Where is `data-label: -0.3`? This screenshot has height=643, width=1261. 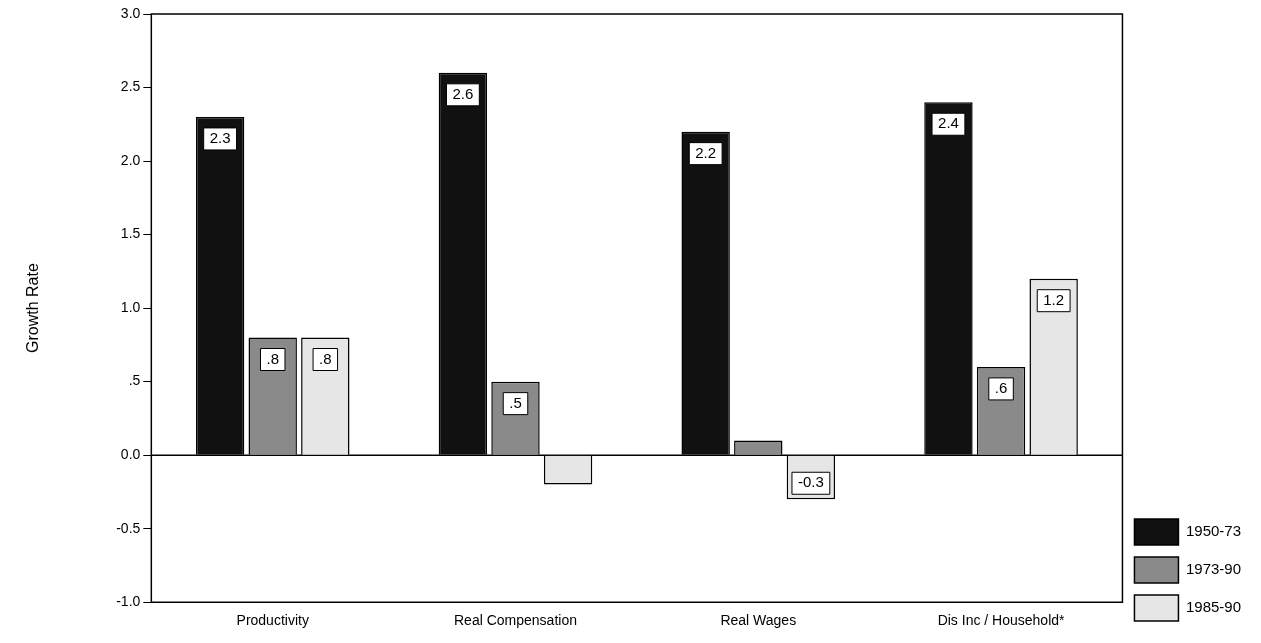
data-label: -0.3 is located at coordinates (810, 482).